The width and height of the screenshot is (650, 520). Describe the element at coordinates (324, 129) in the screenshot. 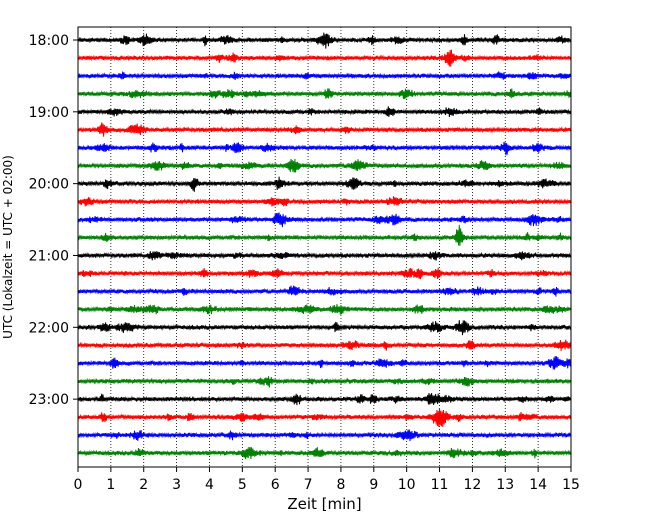

I see `trace-1915` at that location.